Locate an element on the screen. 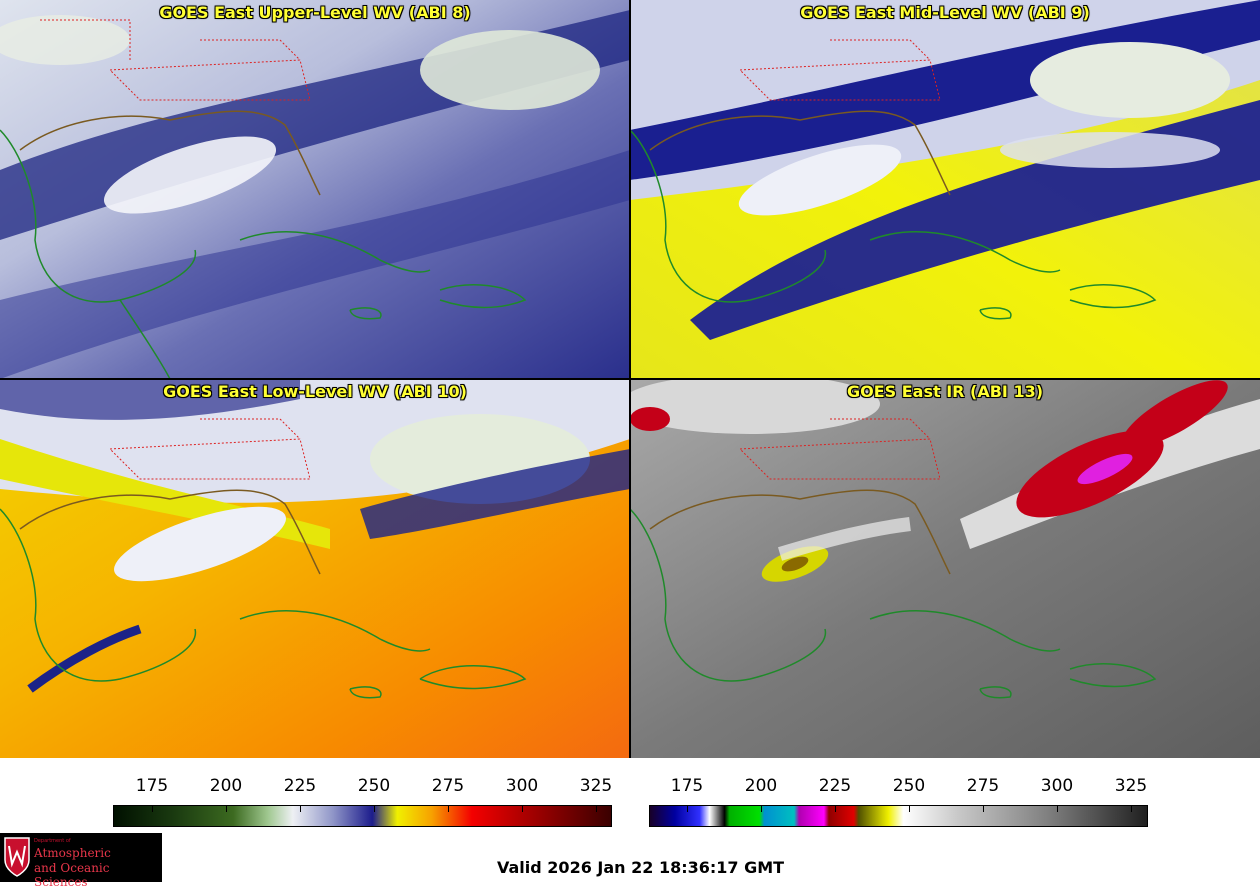 The height and width of the screenshot is (889, 1260). ir-colorbar is located at coordinates (898, 816).